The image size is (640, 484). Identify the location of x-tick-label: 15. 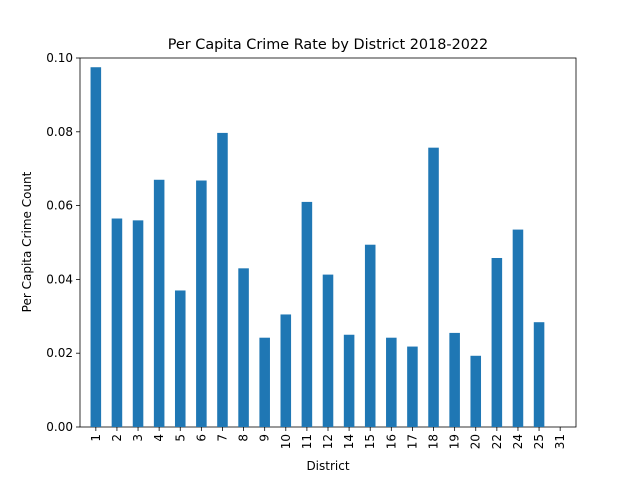
(370, 441).